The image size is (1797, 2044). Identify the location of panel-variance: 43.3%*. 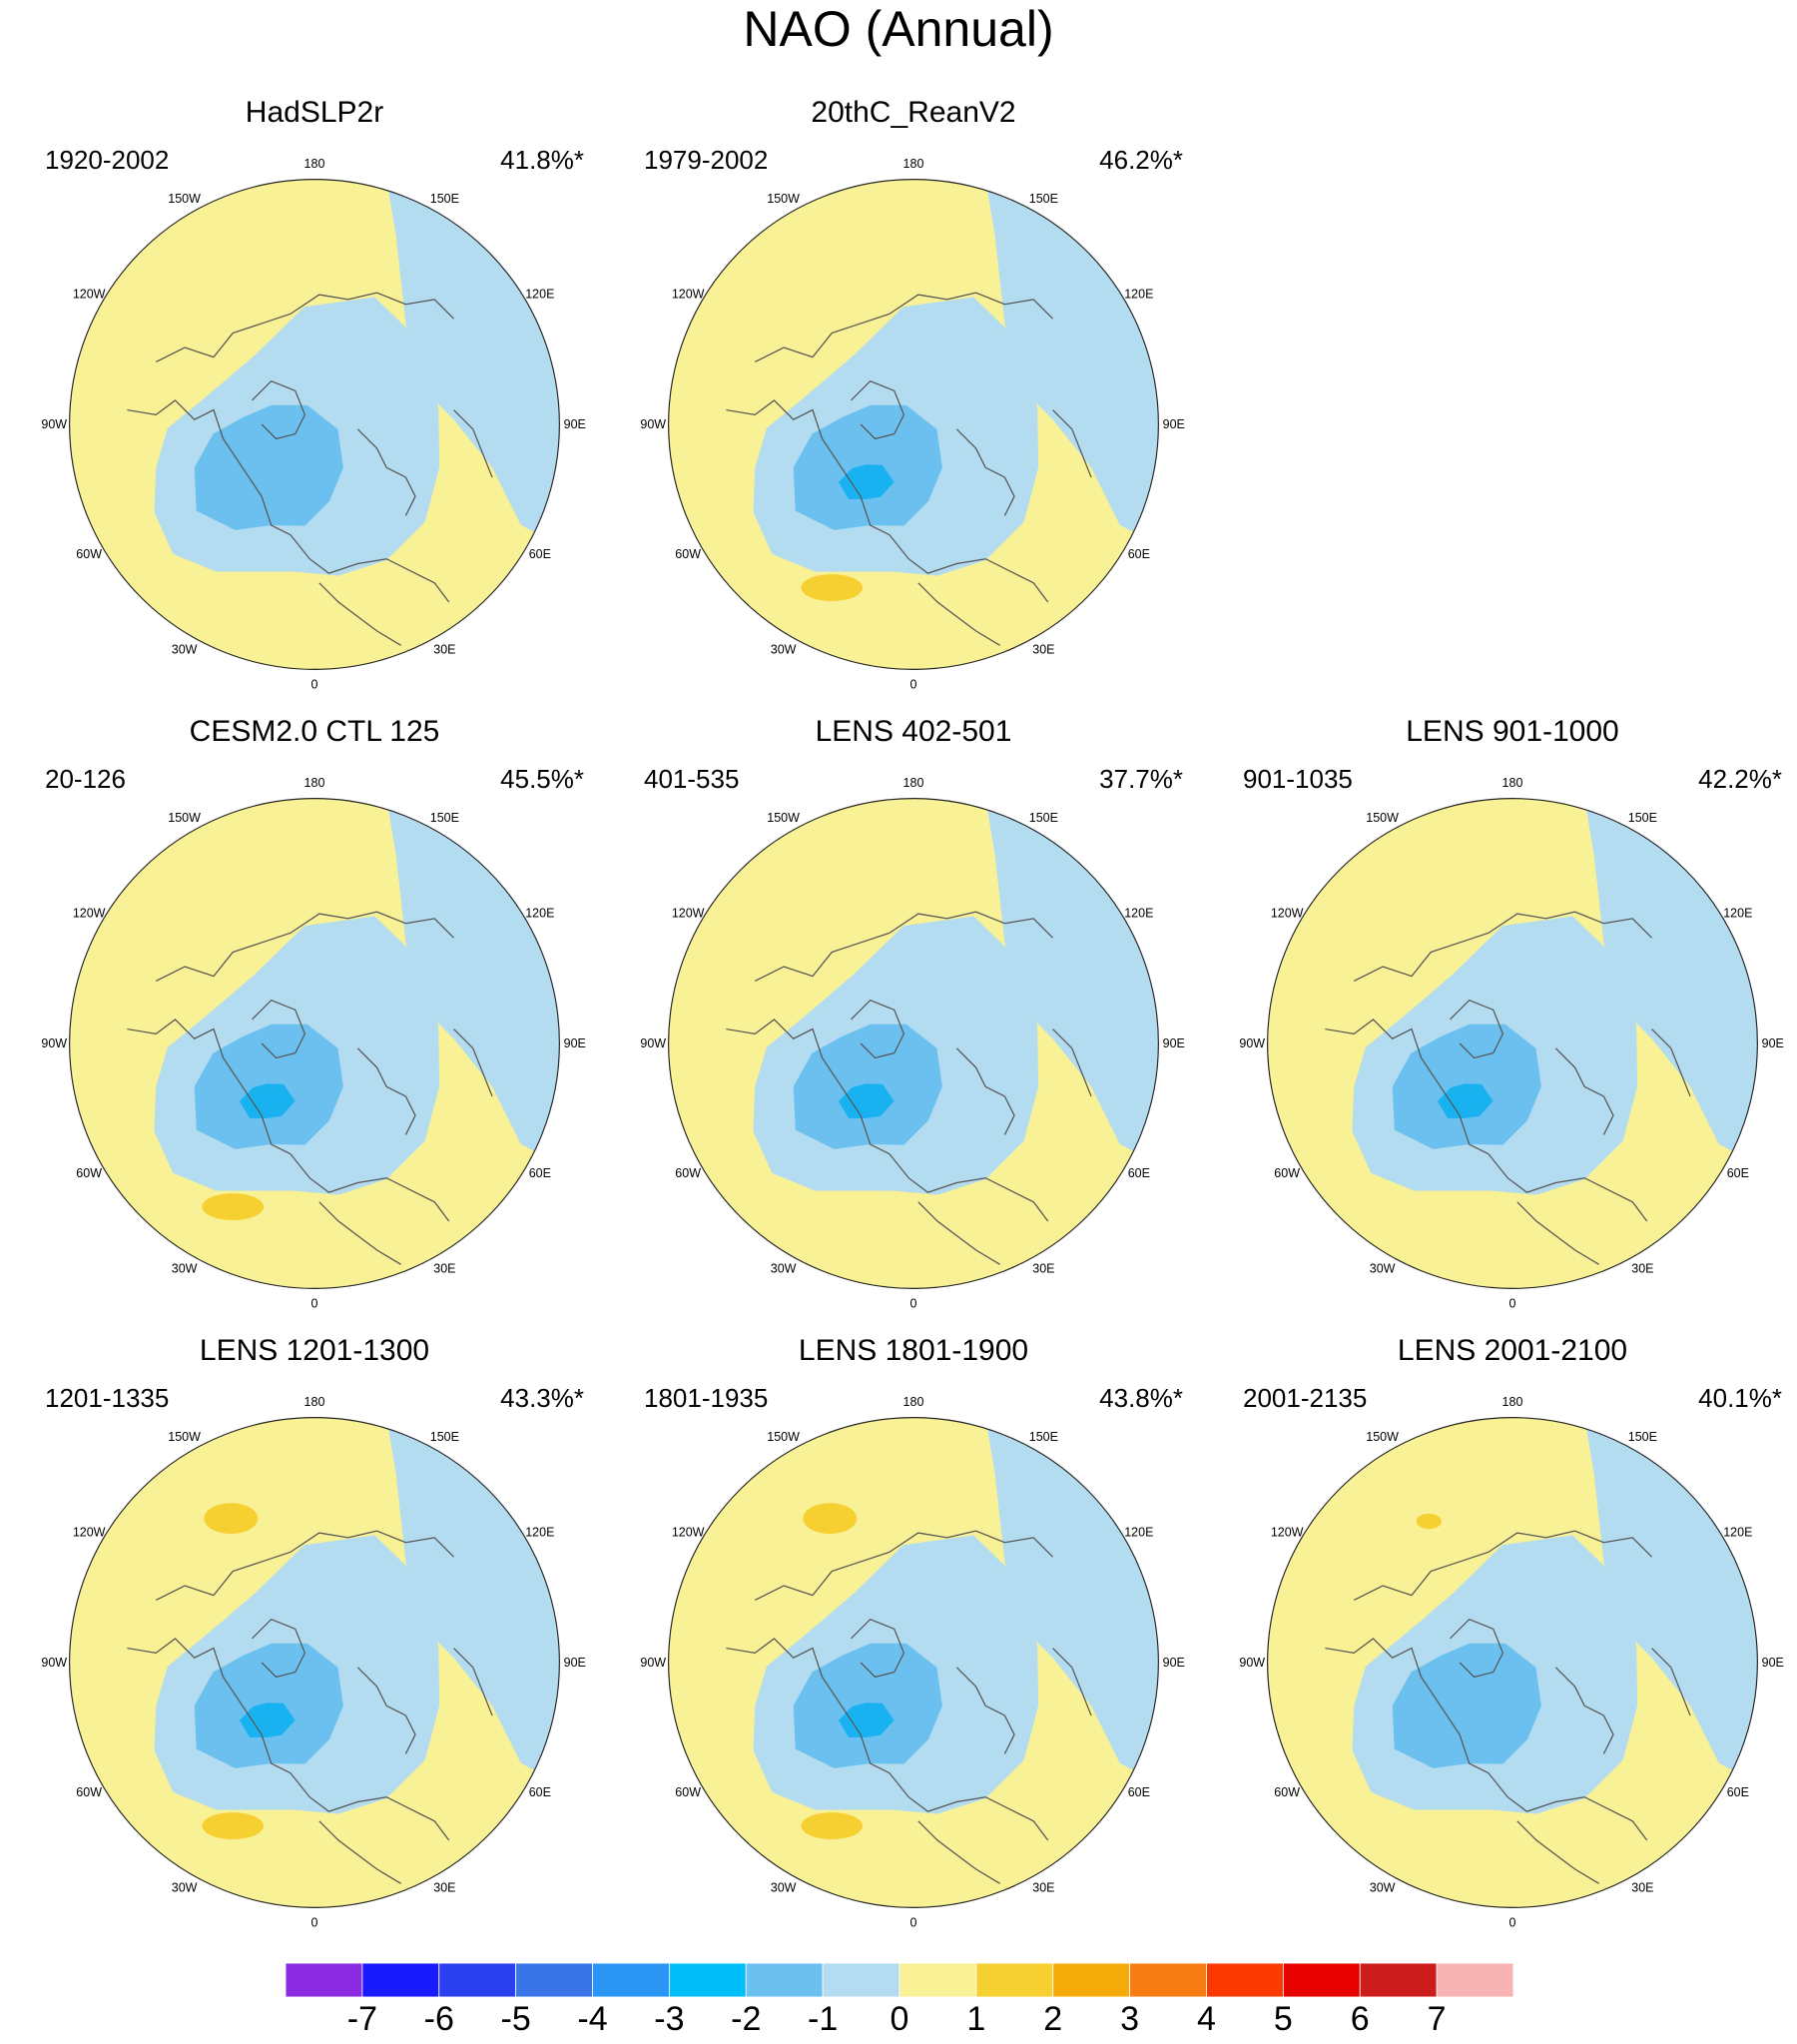
(542, 1398).